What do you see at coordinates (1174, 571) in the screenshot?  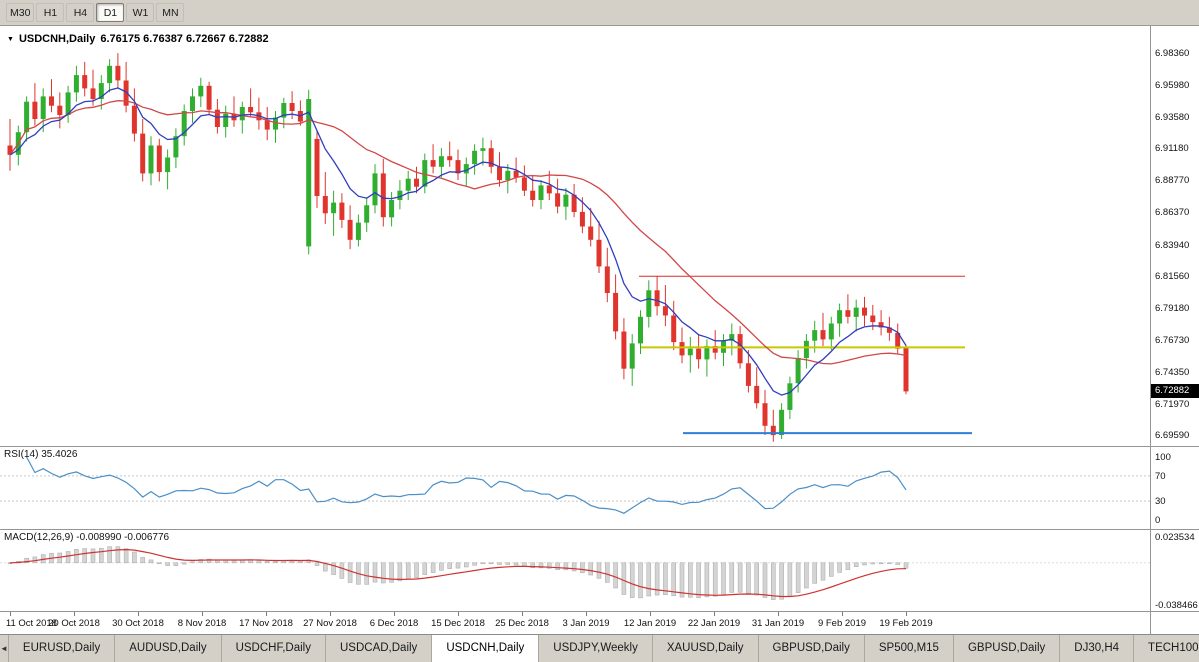 I see `macd-axis: 0.023534 -0.038466` at bounding box center [1174, 571].